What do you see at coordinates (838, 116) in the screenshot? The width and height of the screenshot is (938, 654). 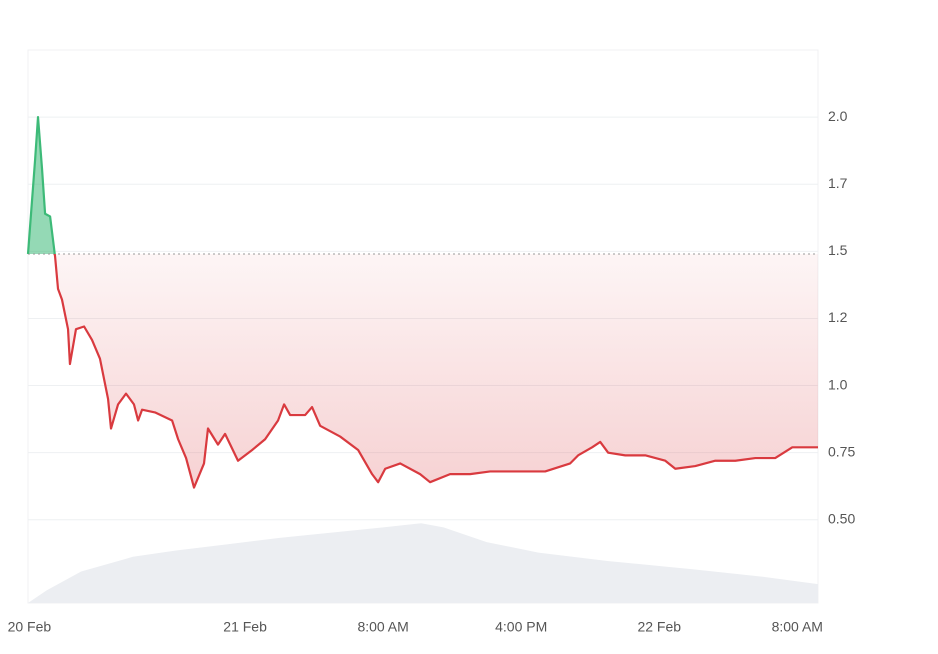 I see `y-tick-label: 2.0` at bounding box center [838, 116].